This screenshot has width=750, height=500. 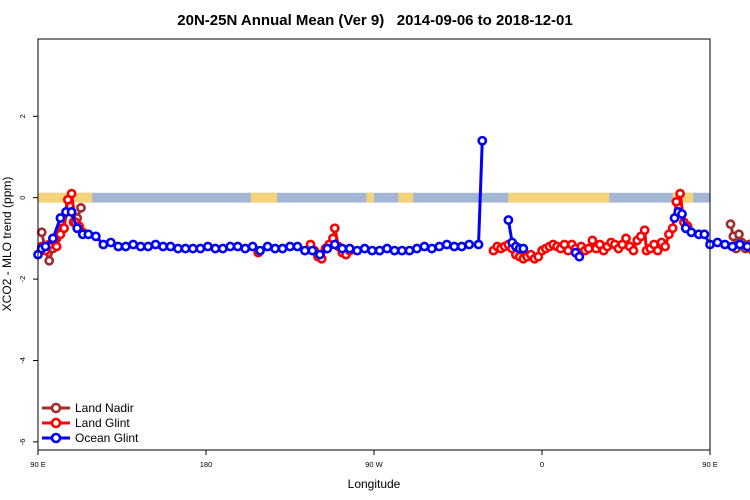 I want to click on legend-item-ocean-glint: Ocean Glint, so click(x=90, y=438).